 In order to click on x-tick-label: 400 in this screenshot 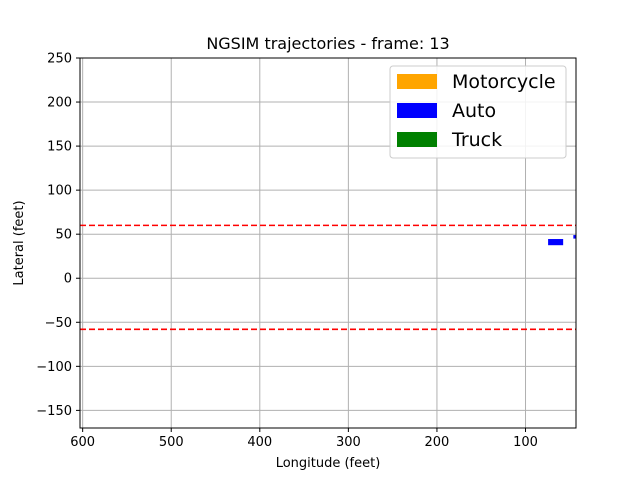, I will do `click(259, 442)`.